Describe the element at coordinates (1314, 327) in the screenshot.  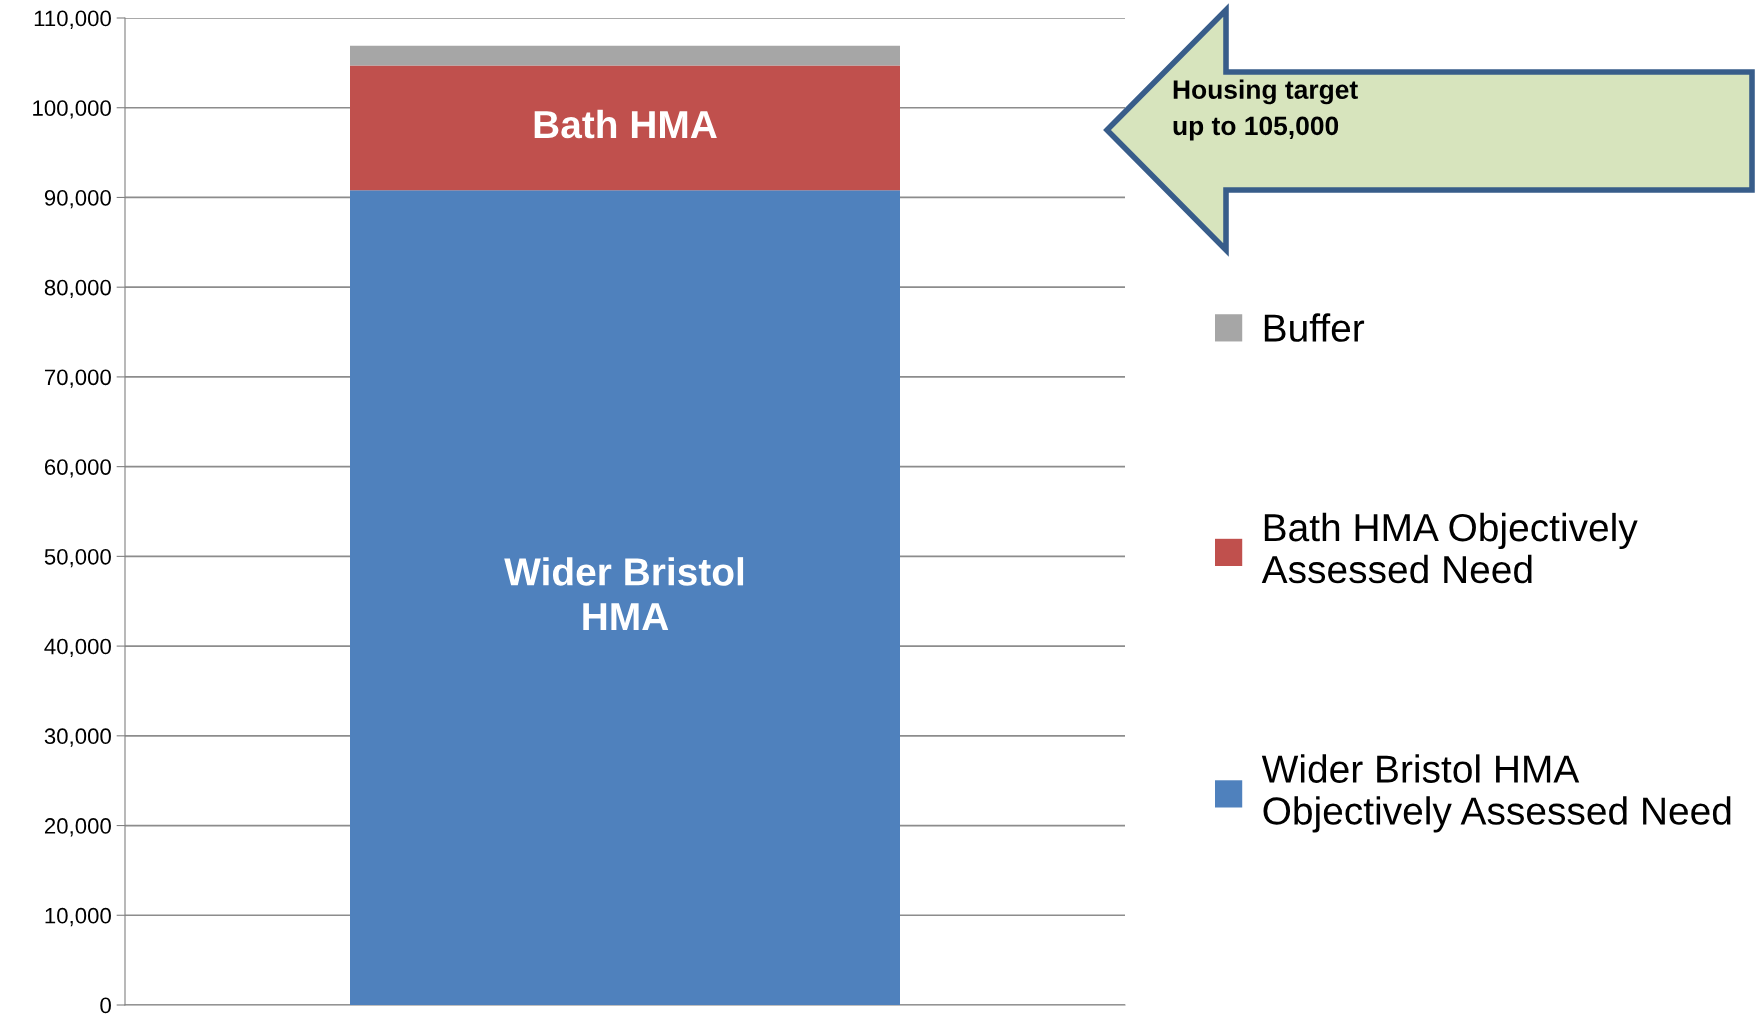
I see `legend-label: Buffer` at that location.